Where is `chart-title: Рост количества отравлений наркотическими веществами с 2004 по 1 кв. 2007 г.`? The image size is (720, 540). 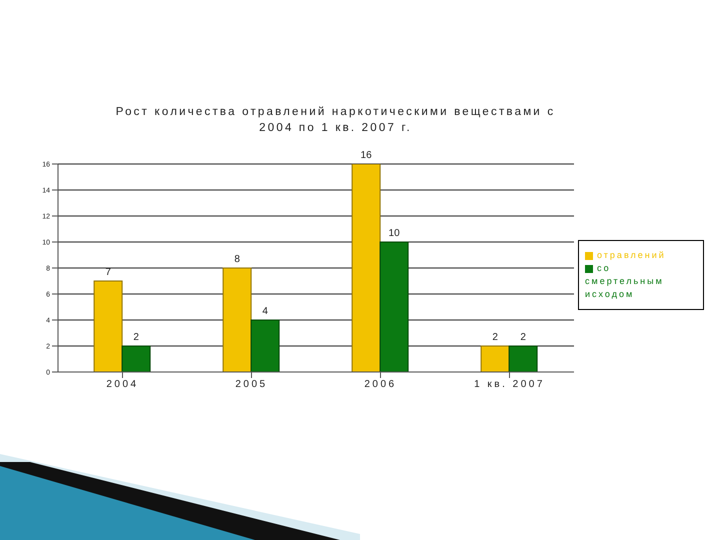 chart-title: Рост количества отравлений наркотическими веществами с 2004 по 1 кв. 2007 г. is located at coordinates (335, 120).